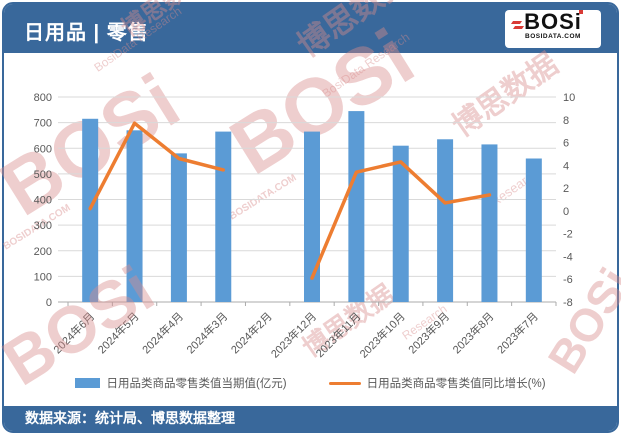 Image resolution: width=621 pixels, height=435 pixels. Describe the element at coordinates (344, 383) in the screenshot. I see `line-series-swatch-icon` at that location.